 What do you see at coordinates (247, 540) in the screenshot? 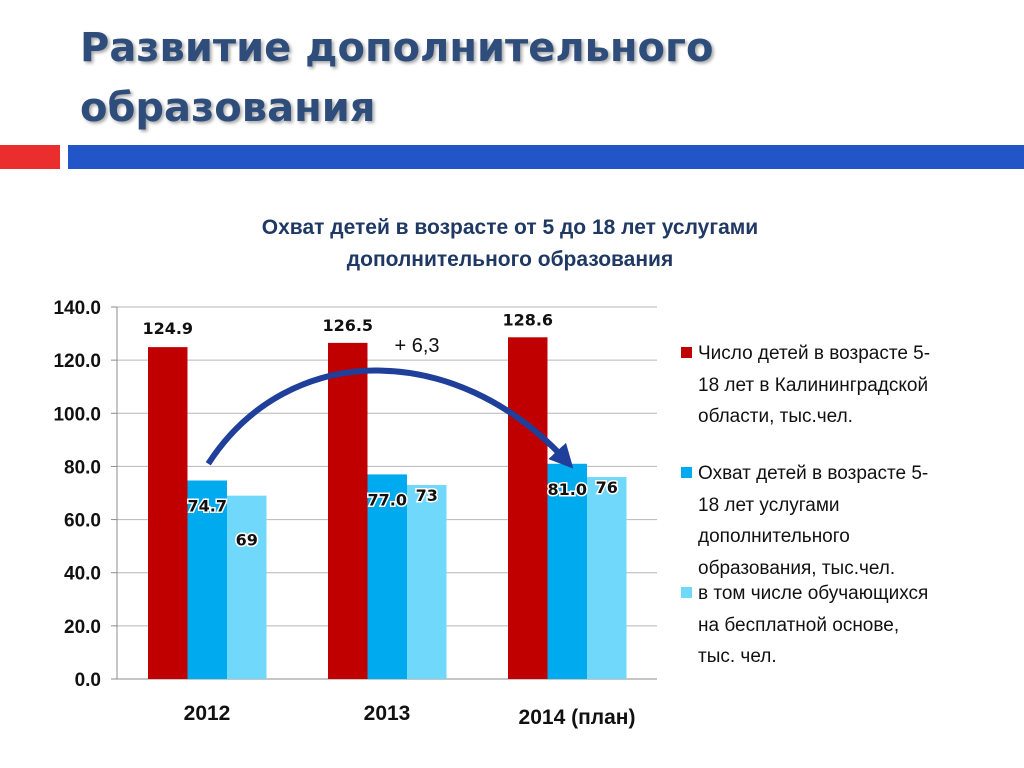
I see `data-label: 69` at bounding box center [247, 540].